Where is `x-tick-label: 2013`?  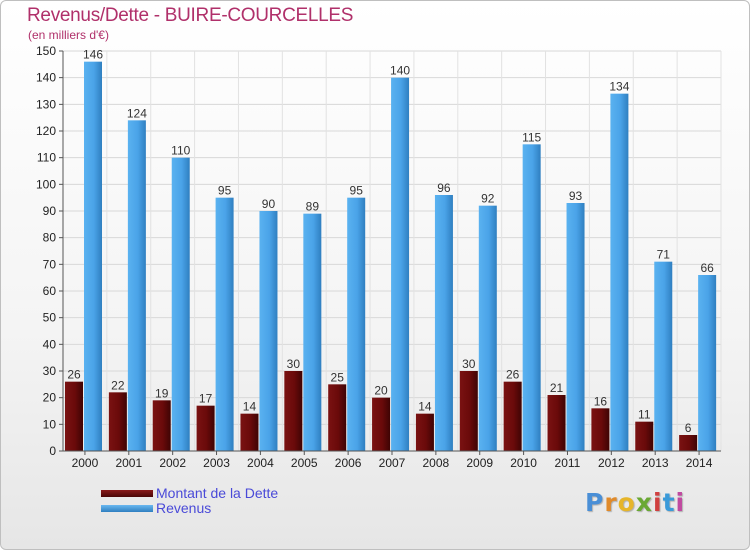
x-tick-label: 2013 is located at coordinates (655, 463).